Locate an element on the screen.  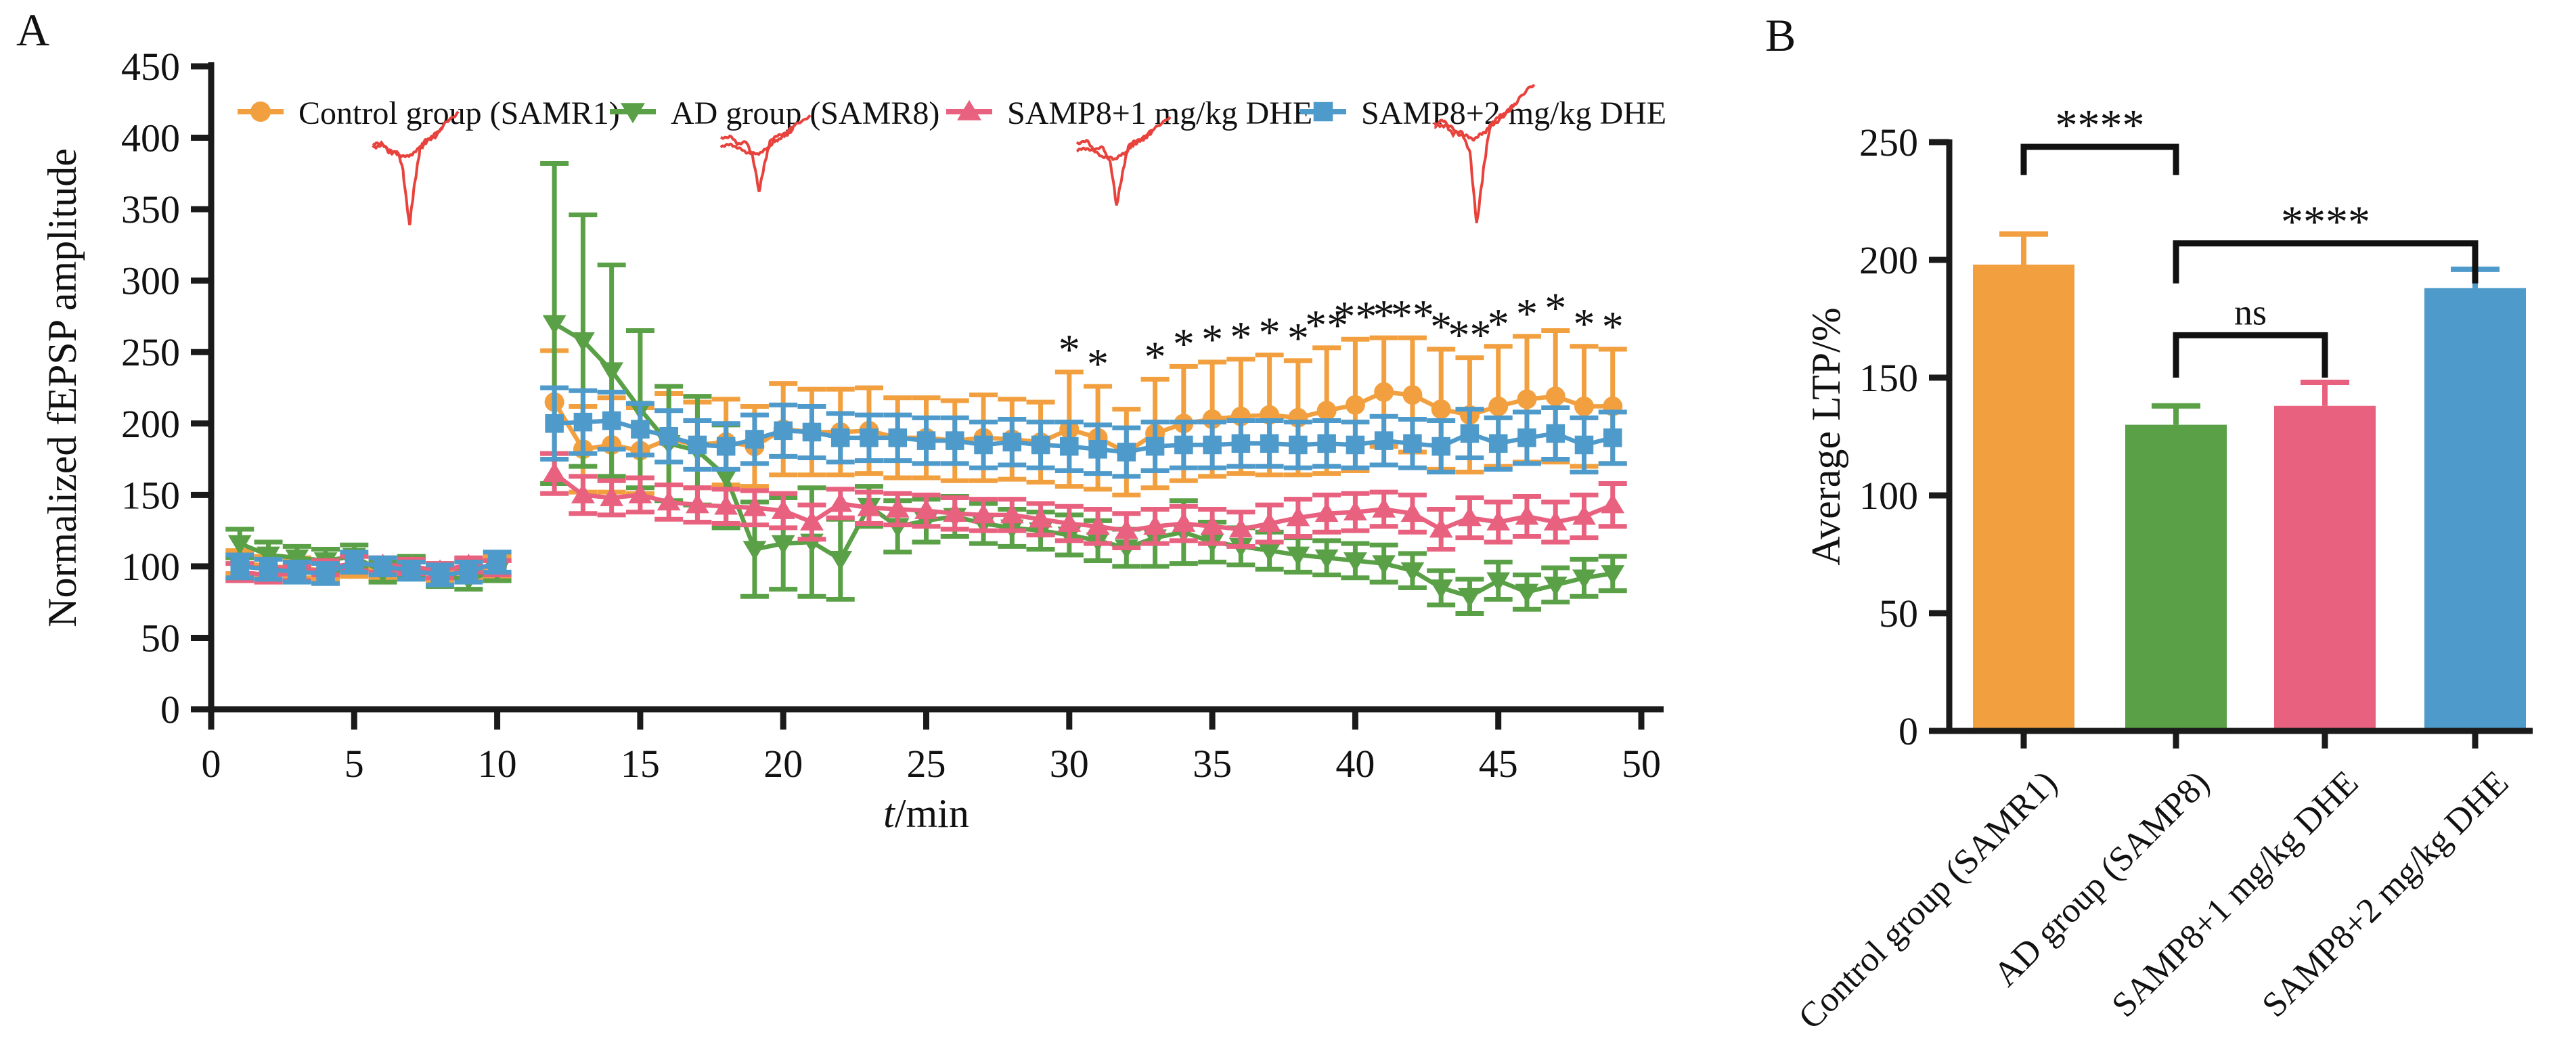
panel-b-axes is located at coordinates (2231, 444).